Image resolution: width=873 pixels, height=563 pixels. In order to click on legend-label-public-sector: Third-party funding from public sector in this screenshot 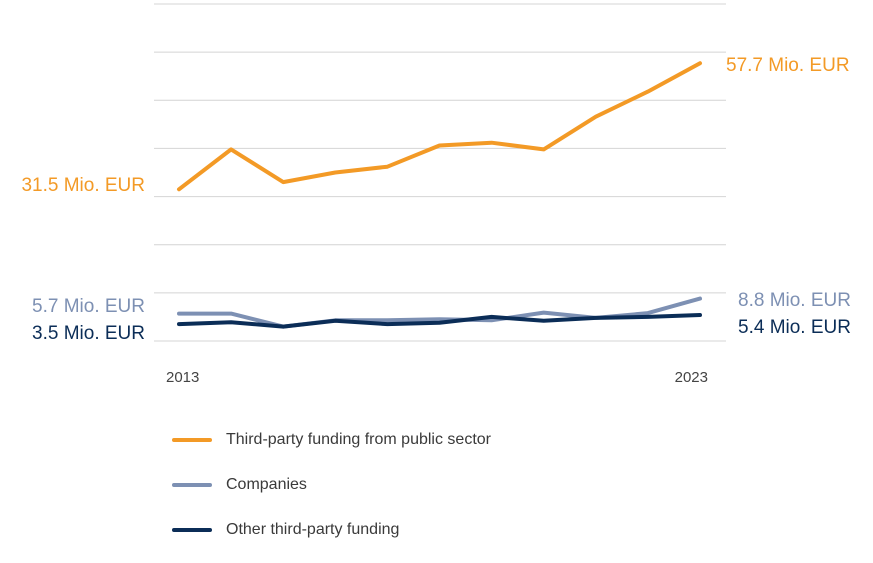, I will do `click(358, 439)`.